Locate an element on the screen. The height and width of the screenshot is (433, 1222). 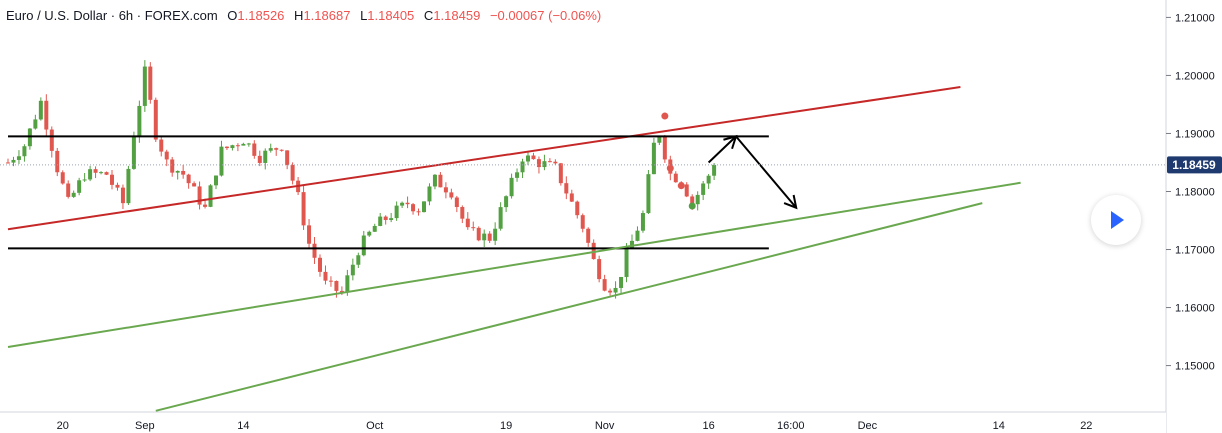
time-tick-label: Sep is located at coordinates (145, 426).